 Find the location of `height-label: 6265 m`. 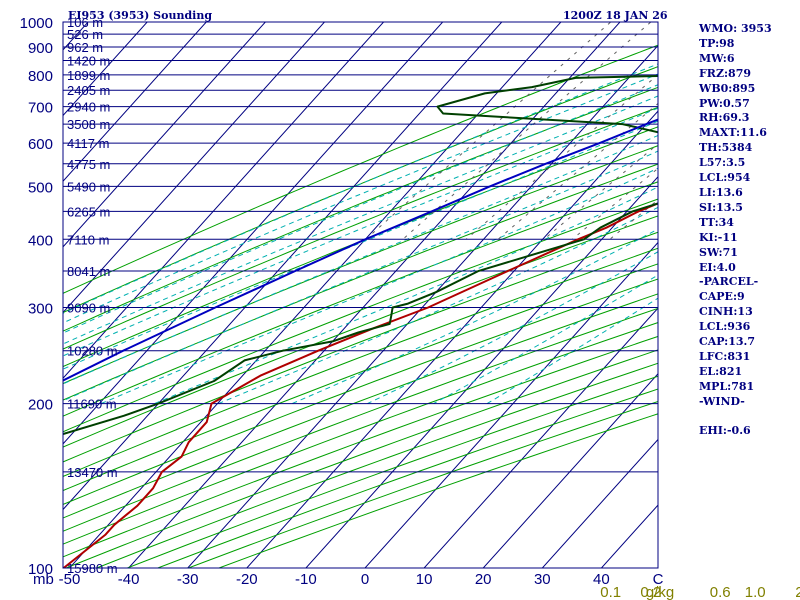

height-label: 6265 m is located at coordinates (88, 211).